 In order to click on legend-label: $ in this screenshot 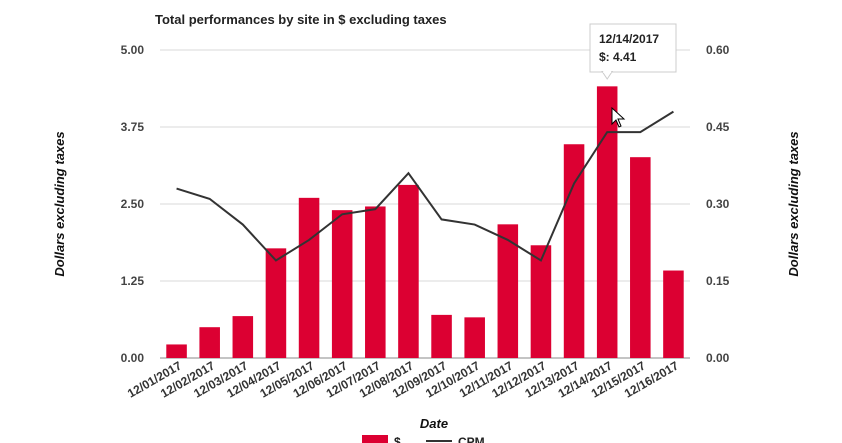, I will do `click(397, 439)`.